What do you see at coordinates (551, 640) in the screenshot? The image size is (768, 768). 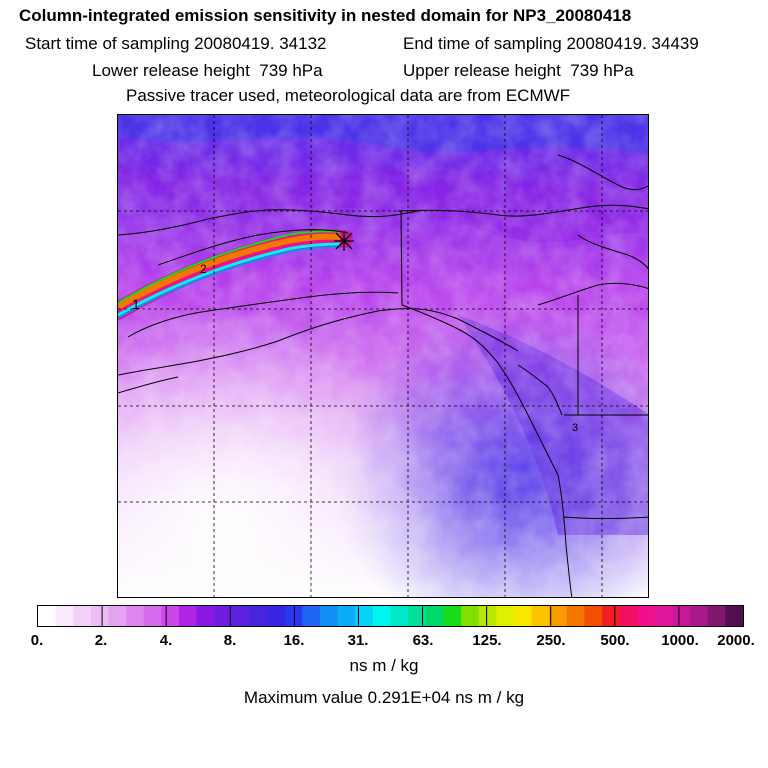 I see `colorbar-tick-8: 250.` at bounding box center [551, 640].